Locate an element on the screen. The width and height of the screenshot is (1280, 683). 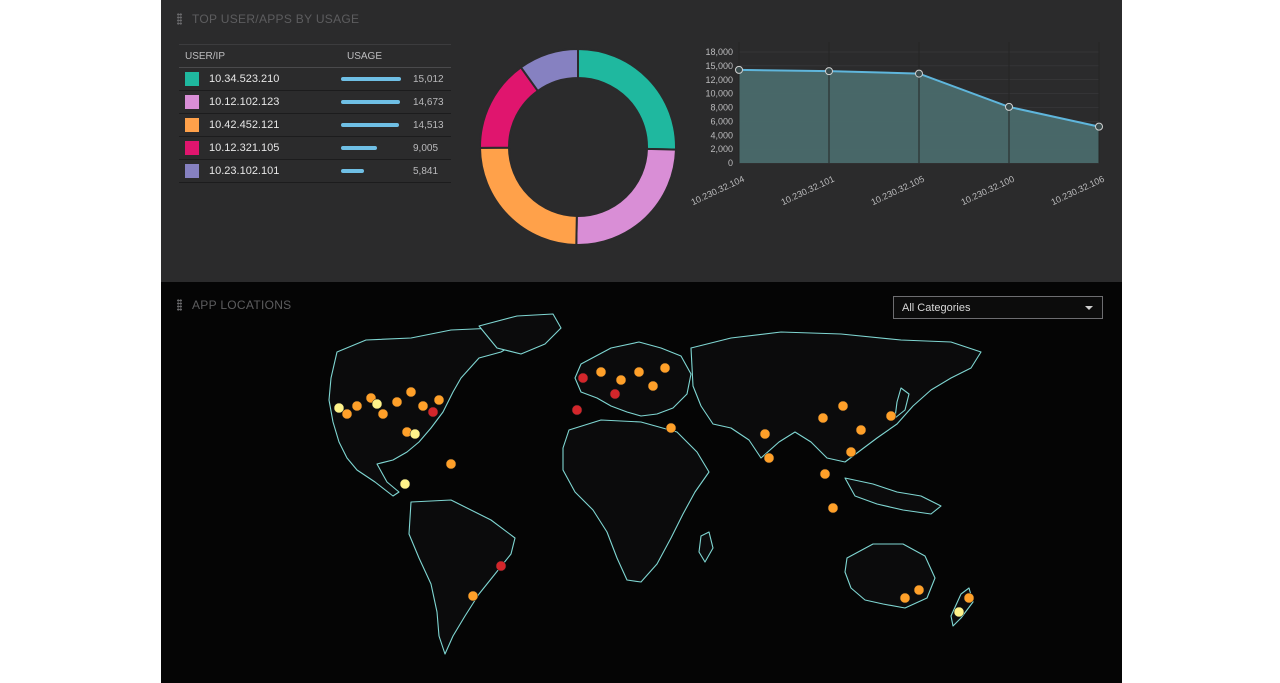
y-tick-label: 8,000 is located at coordinates (721, 108).